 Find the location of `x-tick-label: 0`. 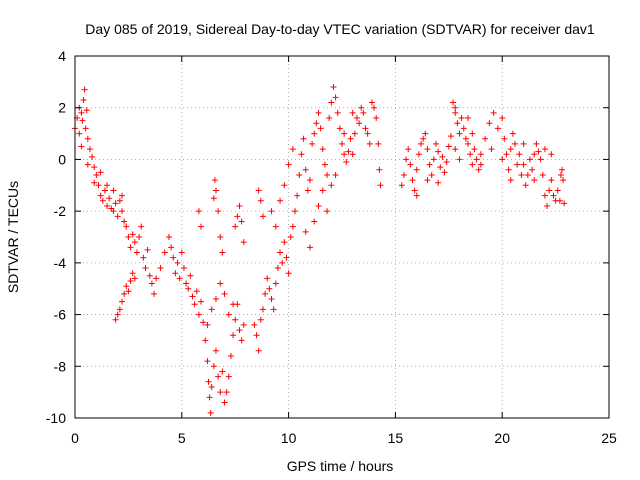

x-tick-label: 0 is located at coordinates (75, 438).